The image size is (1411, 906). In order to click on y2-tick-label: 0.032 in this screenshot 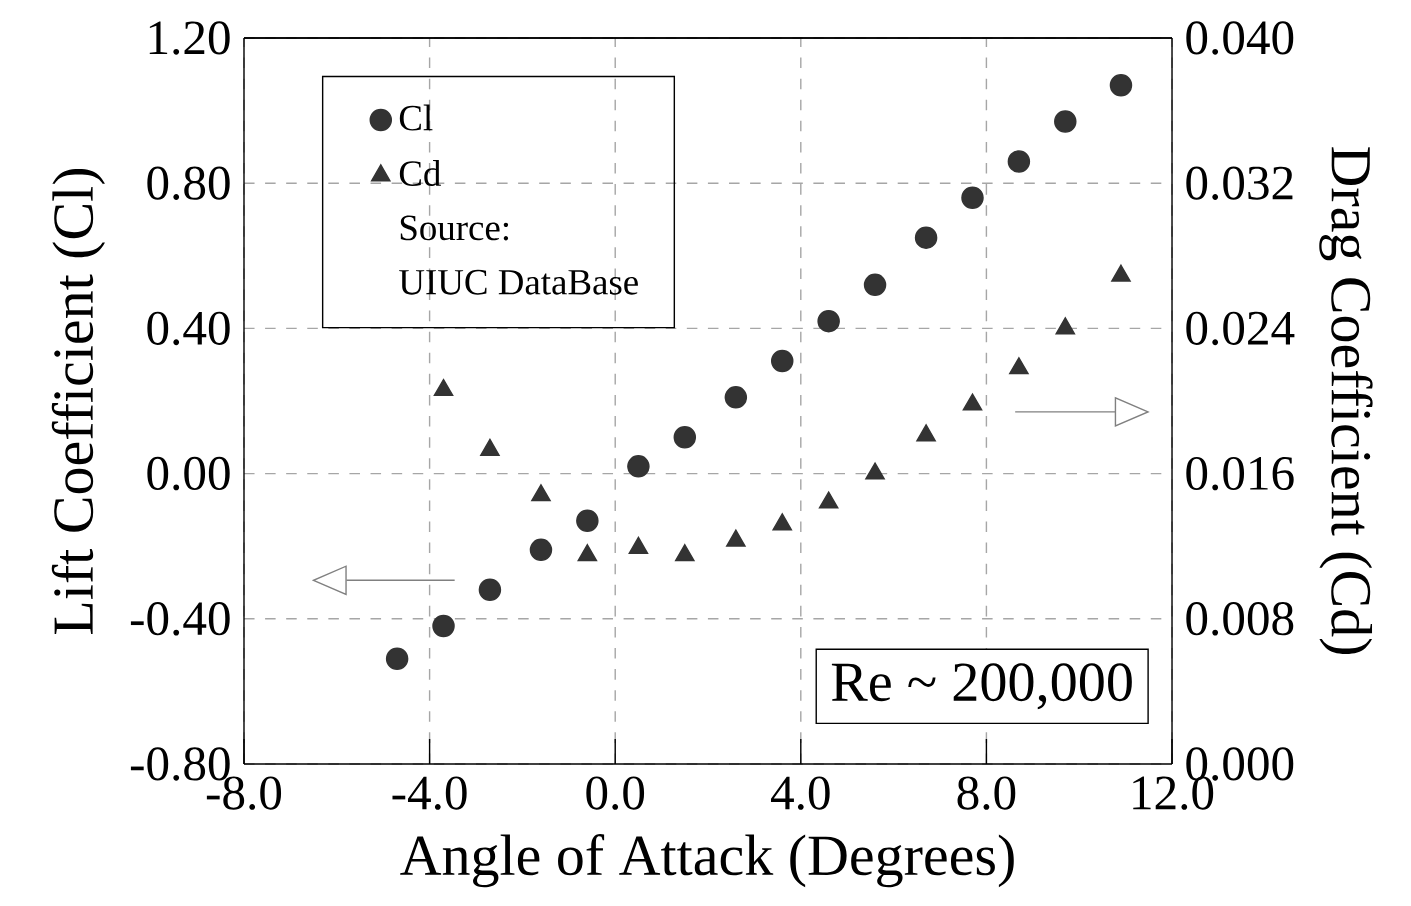, I will do `click(1239, 183)`.